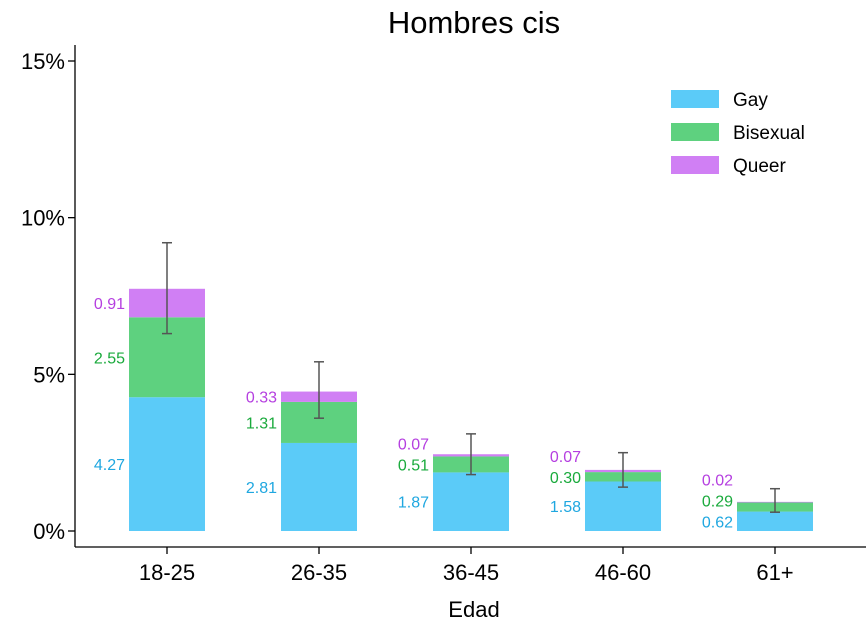 This screenshot has height=622, width=867. What do you see at coordinates (471, 572) in the screenshot?
I see `x-tick-label: 36-45` at bounding box center [471, 572].